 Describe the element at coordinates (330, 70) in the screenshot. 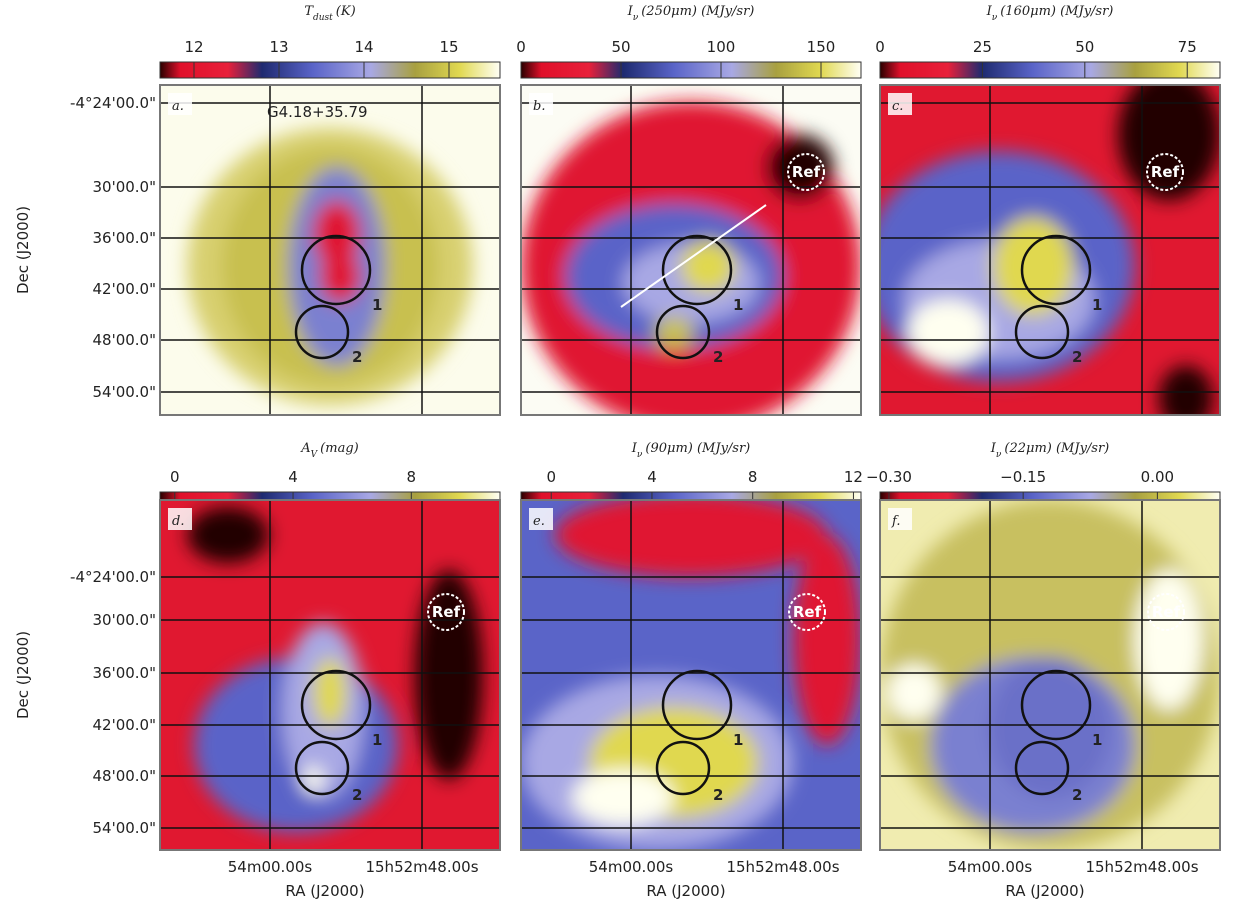

I see `colorbar` at that location.